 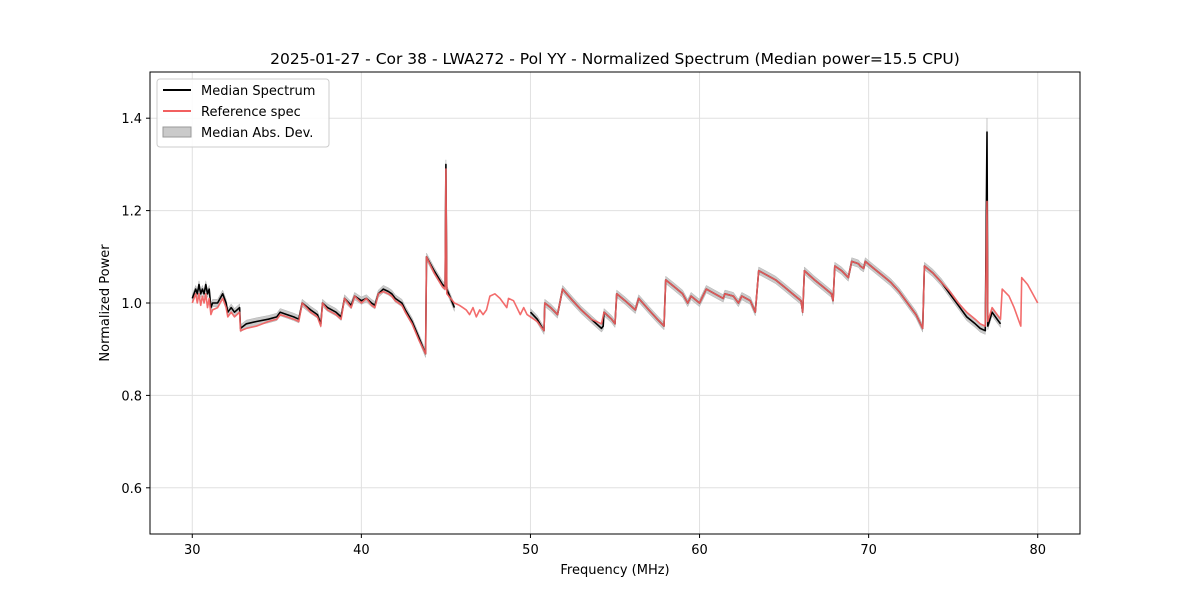 What do you see at coordinates (1037, 550) in the screenshot?
I see `x-tick-label: 80` at bounding box center [1037, 550].